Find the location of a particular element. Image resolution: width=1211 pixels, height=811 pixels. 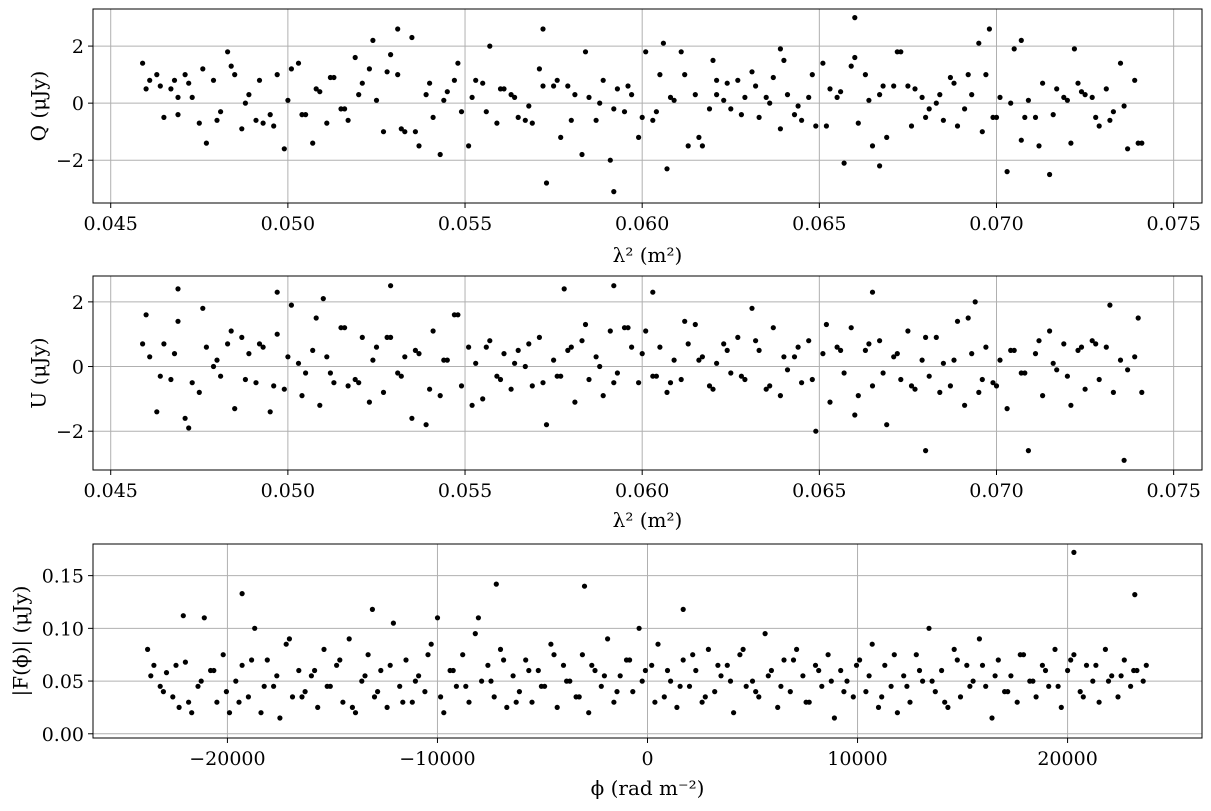

f-y-tick-label: 0.00 is located at coordinates (63, 735).